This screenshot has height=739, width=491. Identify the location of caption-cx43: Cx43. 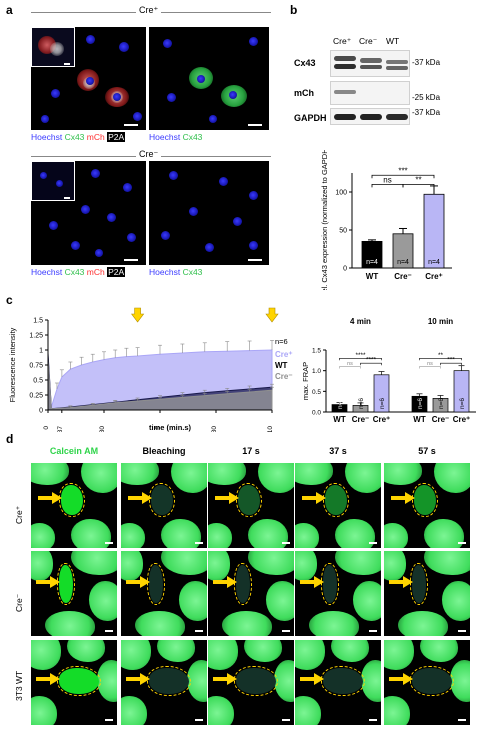
(192, 272).